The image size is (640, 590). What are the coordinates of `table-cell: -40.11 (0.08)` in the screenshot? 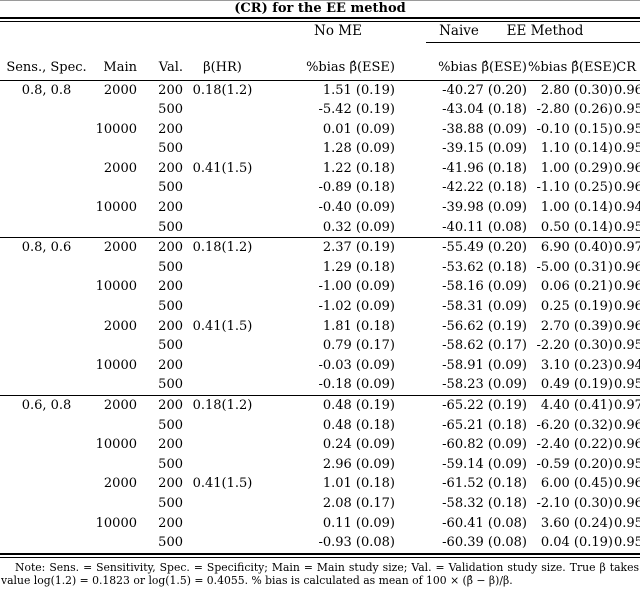 It's located at (484, 227).